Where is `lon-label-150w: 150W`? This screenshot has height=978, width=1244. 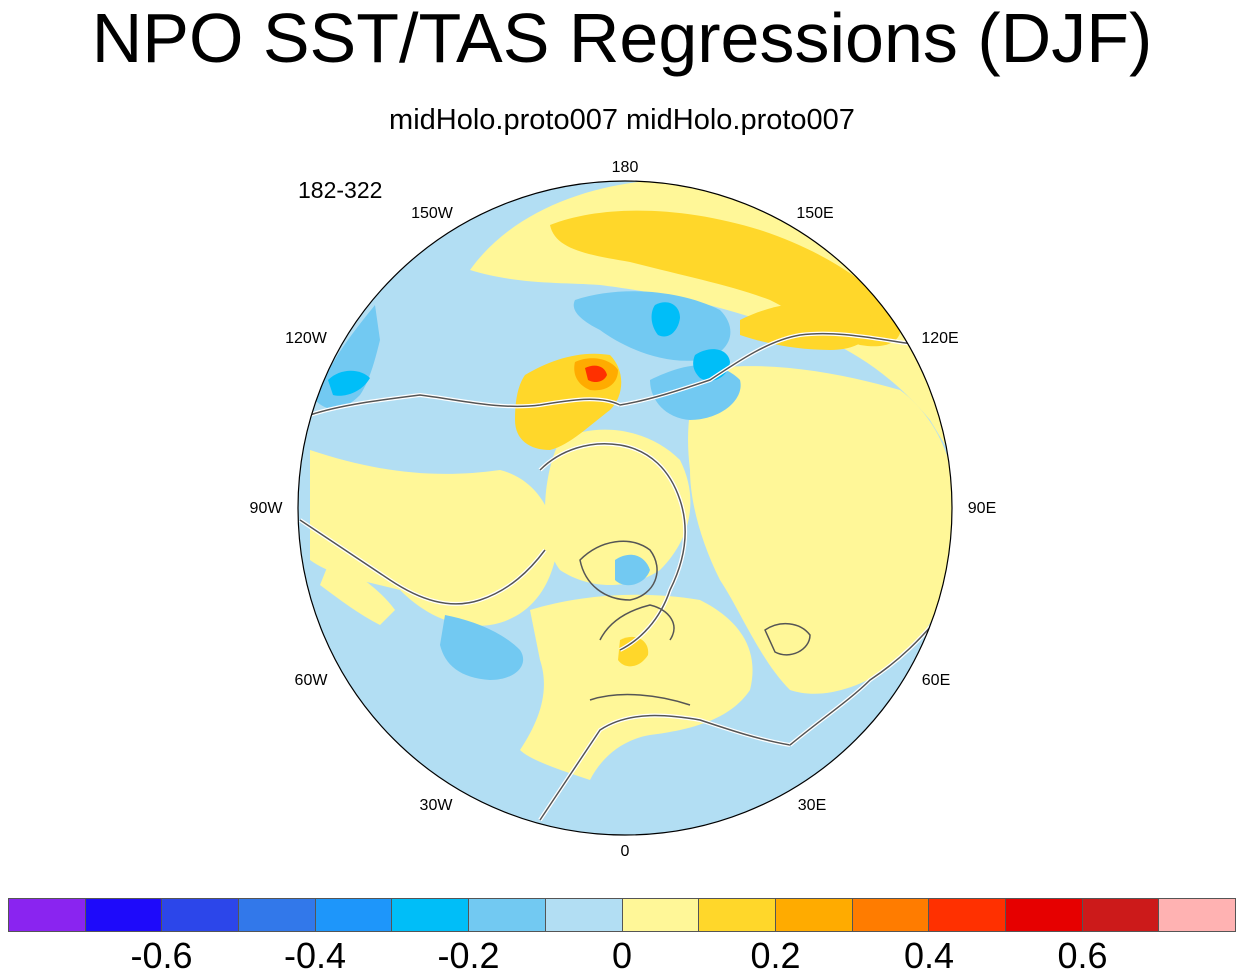
lon-label-150w: 150W is located at coordinates (432, 213).